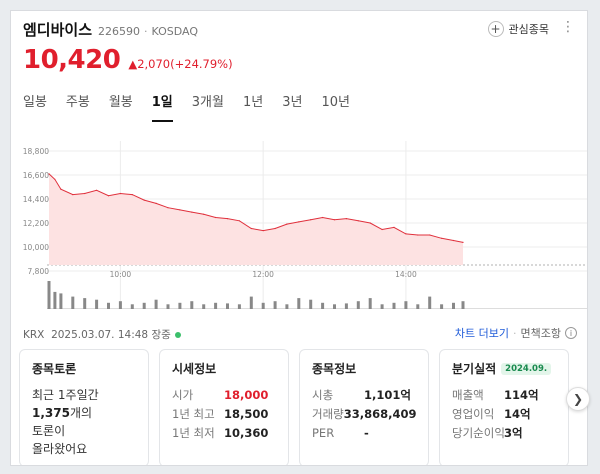  I want to click on quote-row: 1년 최저 10,360, so click(224, 433).